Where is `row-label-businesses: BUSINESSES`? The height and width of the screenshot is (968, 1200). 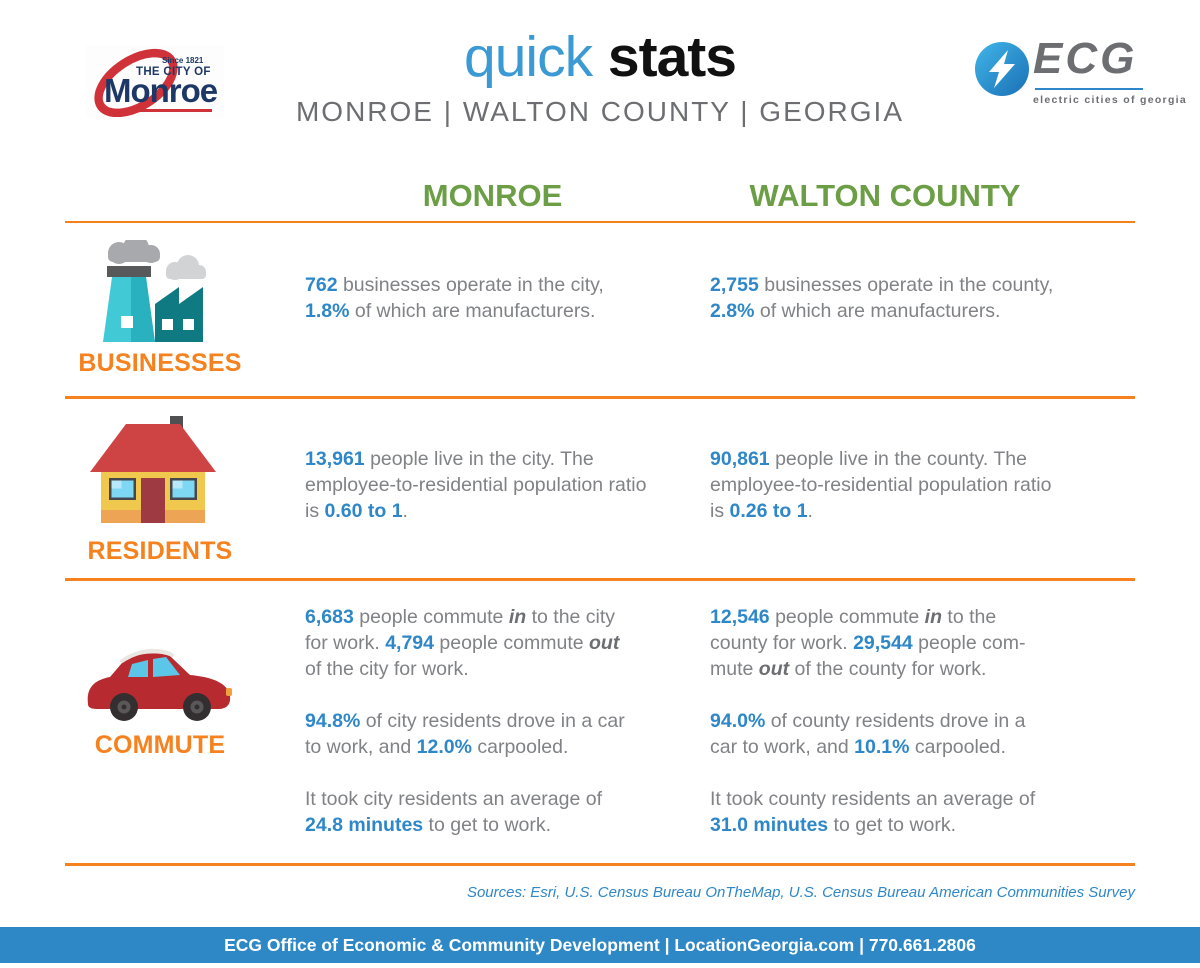 row-label-businesses: BUSINESSES is located at coordinates (160, 363).